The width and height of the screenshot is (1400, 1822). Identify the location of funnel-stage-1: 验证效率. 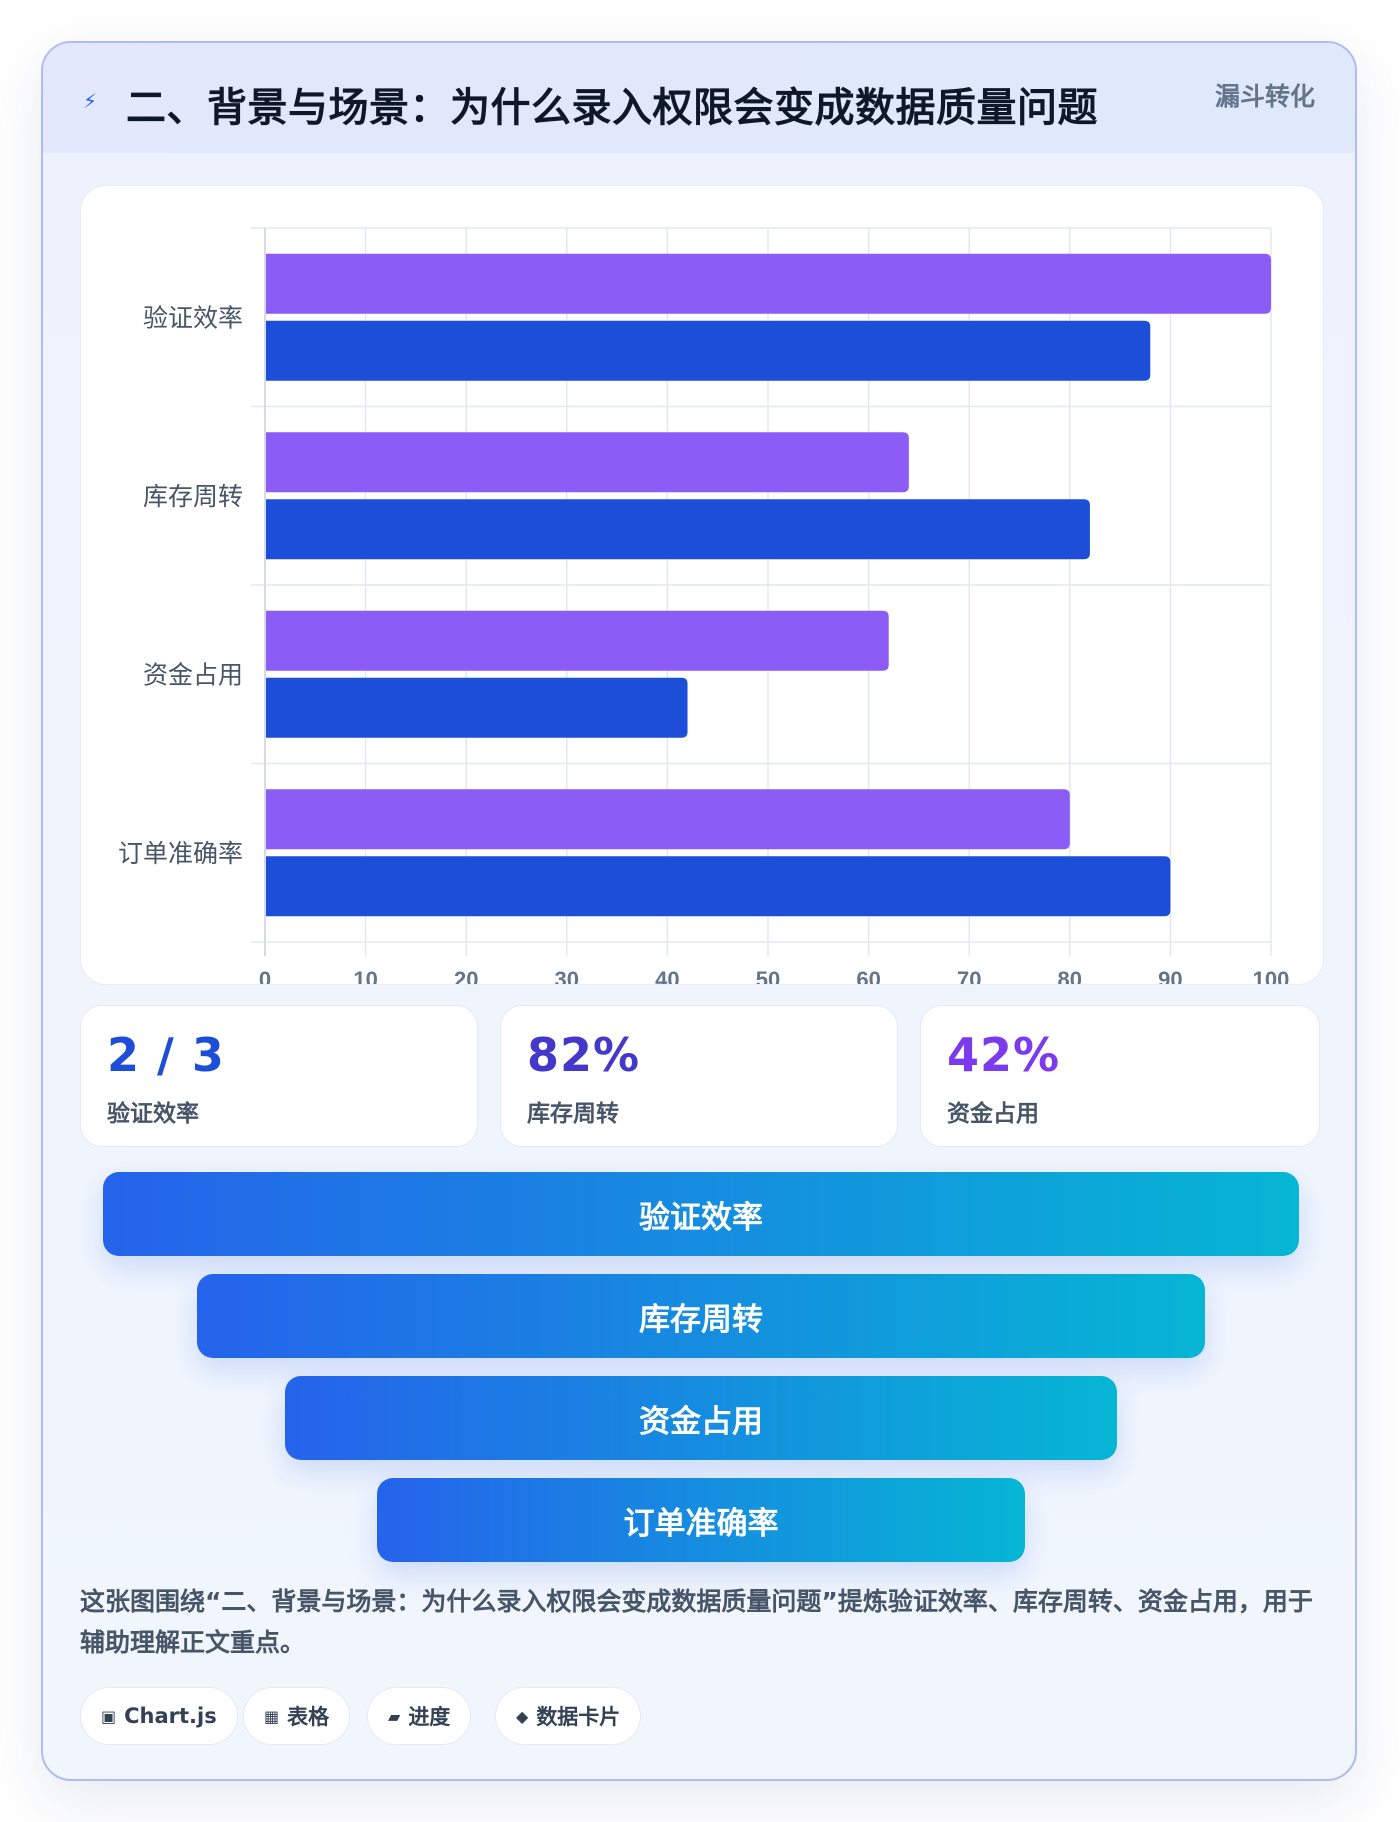
(701, 1214).